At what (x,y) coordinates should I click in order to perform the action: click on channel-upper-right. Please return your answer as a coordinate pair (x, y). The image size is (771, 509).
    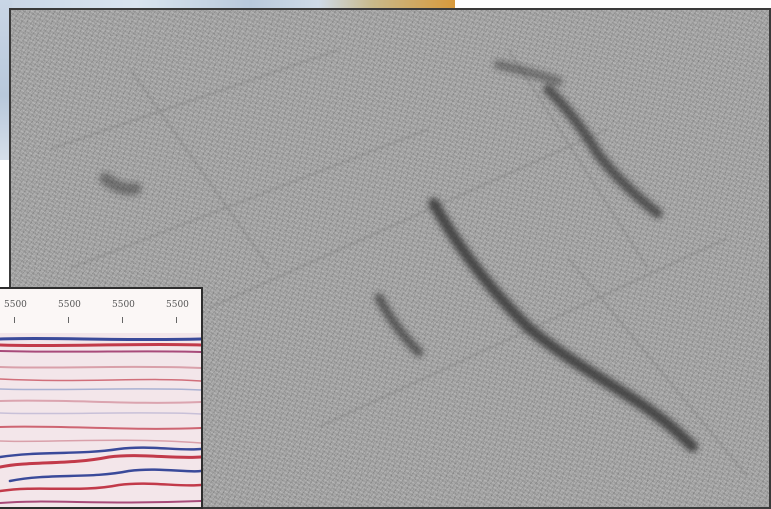
    Looking at the image, I should click on (603, 151).